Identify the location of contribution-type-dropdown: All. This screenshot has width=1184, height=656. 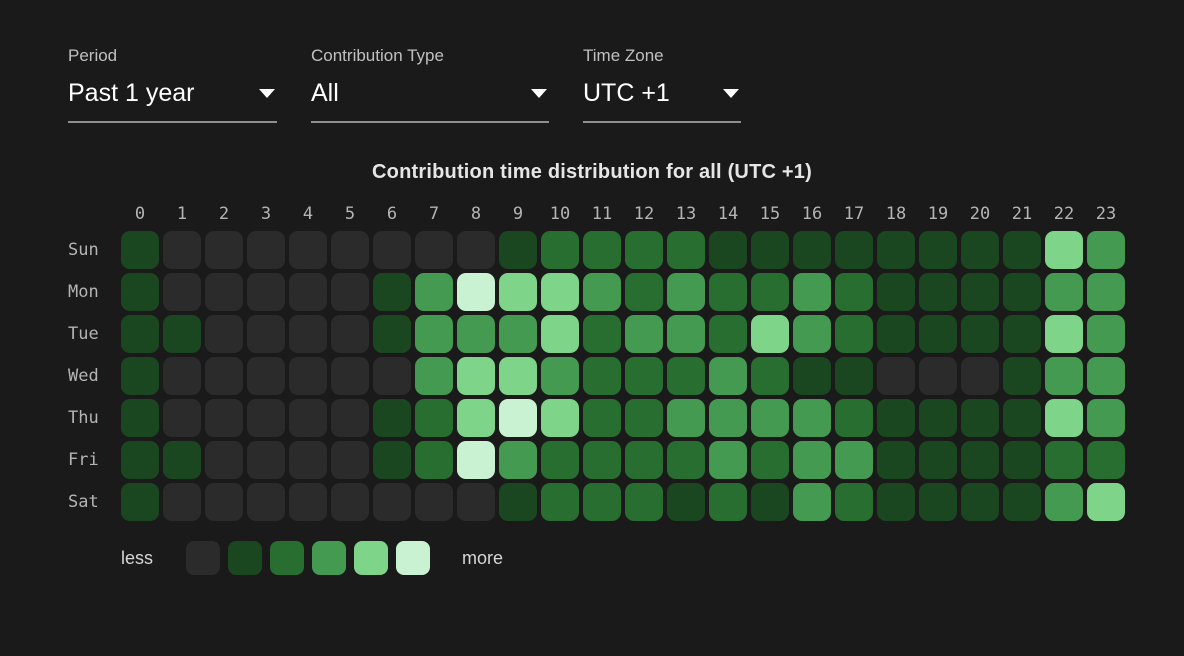
(430, 101).